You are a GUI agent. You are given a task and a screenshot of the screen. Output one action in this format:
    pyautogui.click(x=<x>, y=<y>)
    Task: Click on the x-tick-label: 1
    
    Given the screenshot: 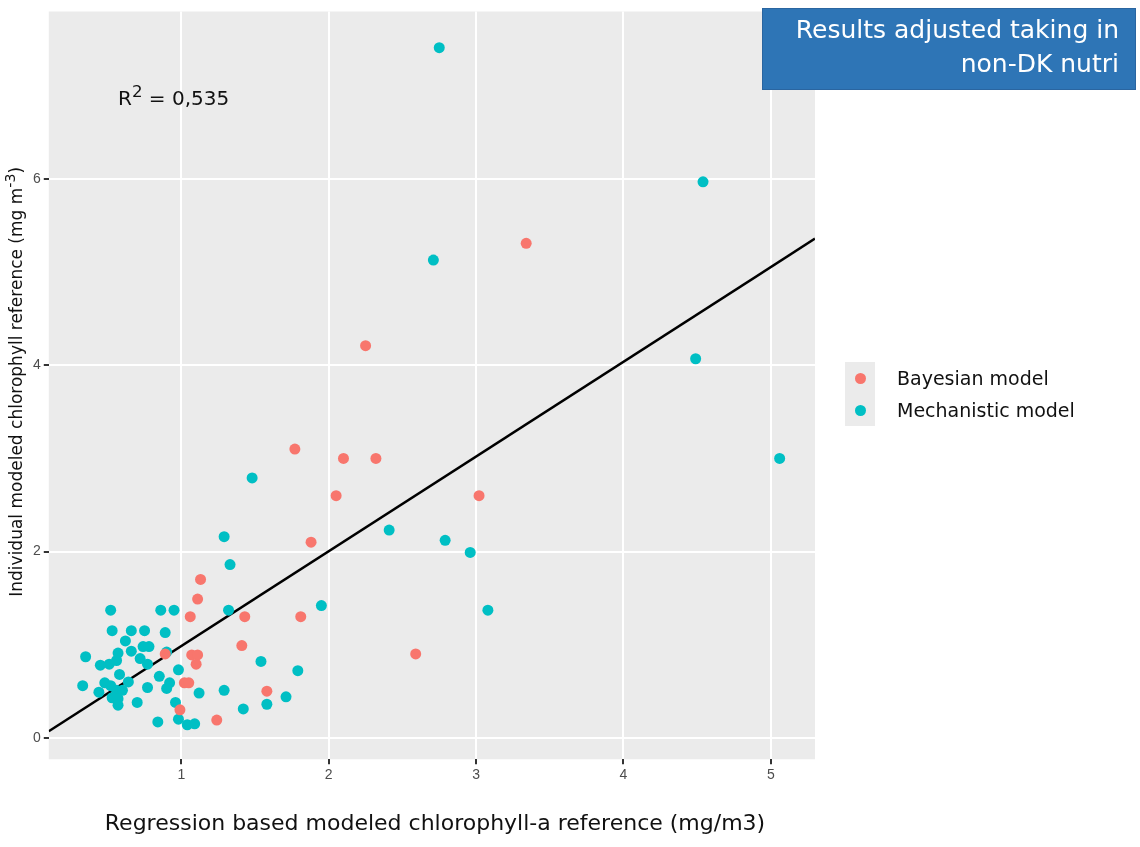 What is the action you would take?
    pyautogui.click(x=181, y=774)
    